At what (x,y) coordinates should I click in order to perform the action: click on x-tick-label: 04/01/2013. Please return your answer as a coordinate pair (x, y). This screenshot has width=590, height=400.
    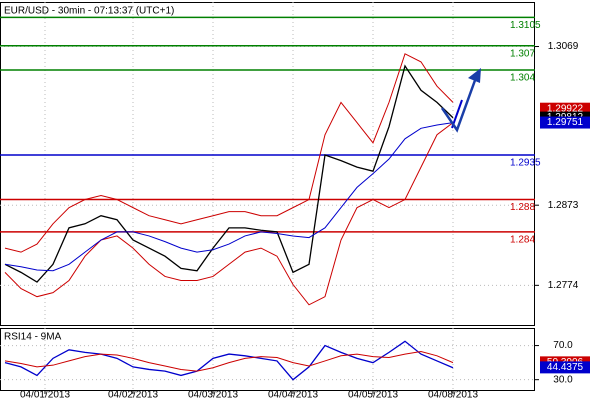
    Looking at the image, I should click on (45, 395).